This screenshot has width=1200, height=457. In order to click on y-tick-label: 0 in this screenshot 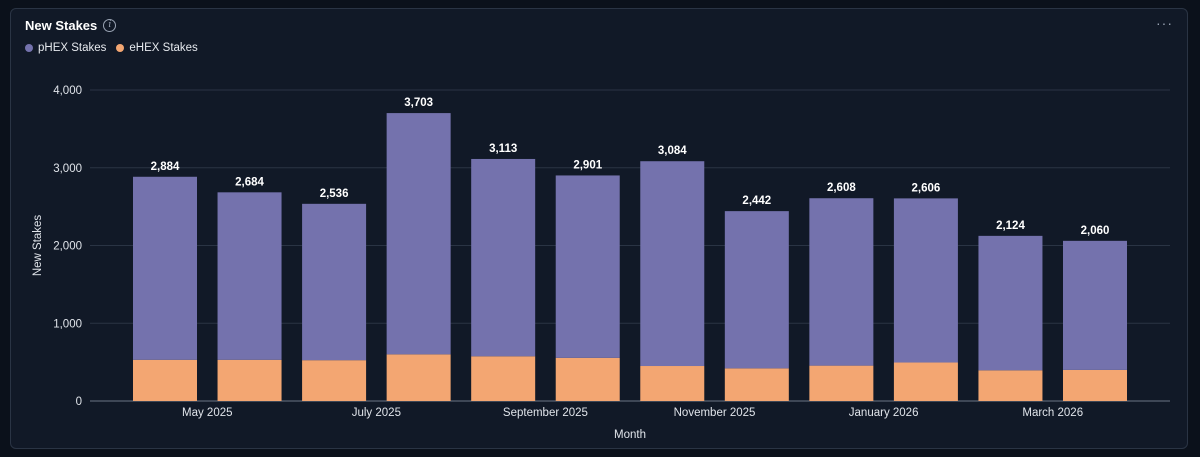, I will do `click(79, 402)`.